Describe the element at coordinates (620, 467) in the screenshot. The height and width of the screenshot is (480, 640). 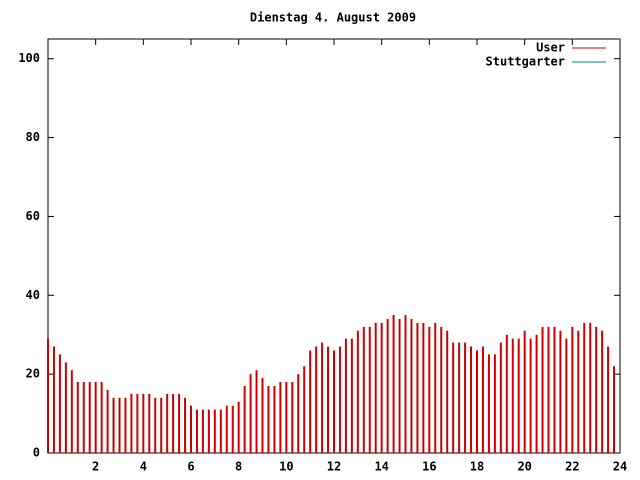
I see `x-tick-label: 24` at that location.